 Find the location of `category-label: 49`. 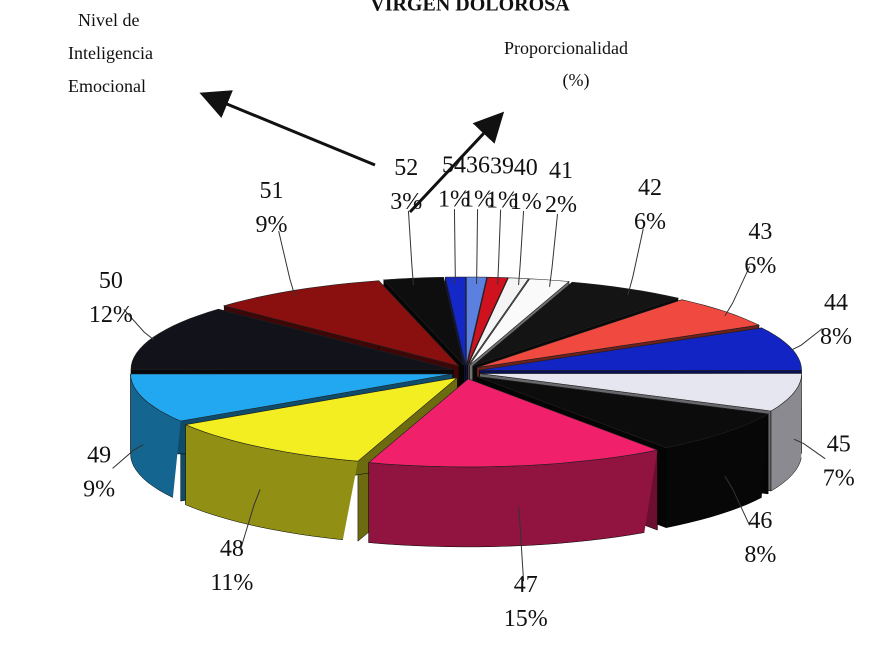

category-label: 49 is located at coordinates (99, 456).